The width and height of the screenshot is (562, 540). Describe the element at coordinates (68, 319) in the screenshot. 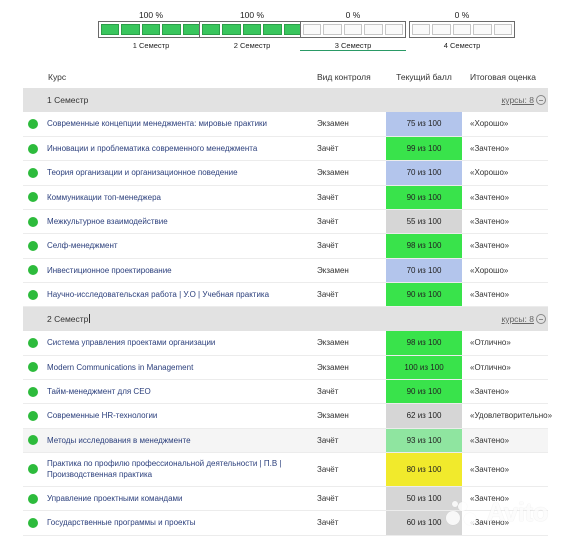

I see `group-label: 2 Семестр` at that location.